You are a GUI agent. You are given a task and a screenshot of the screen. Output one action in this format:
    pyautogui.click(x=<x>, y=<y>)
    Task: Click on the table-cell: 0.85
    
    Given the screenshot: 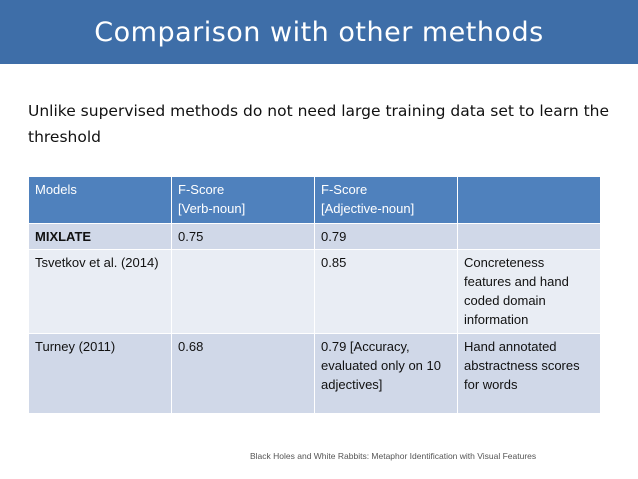 What is the action you would take?
    pyautogui.click(x=386, y=291)
    